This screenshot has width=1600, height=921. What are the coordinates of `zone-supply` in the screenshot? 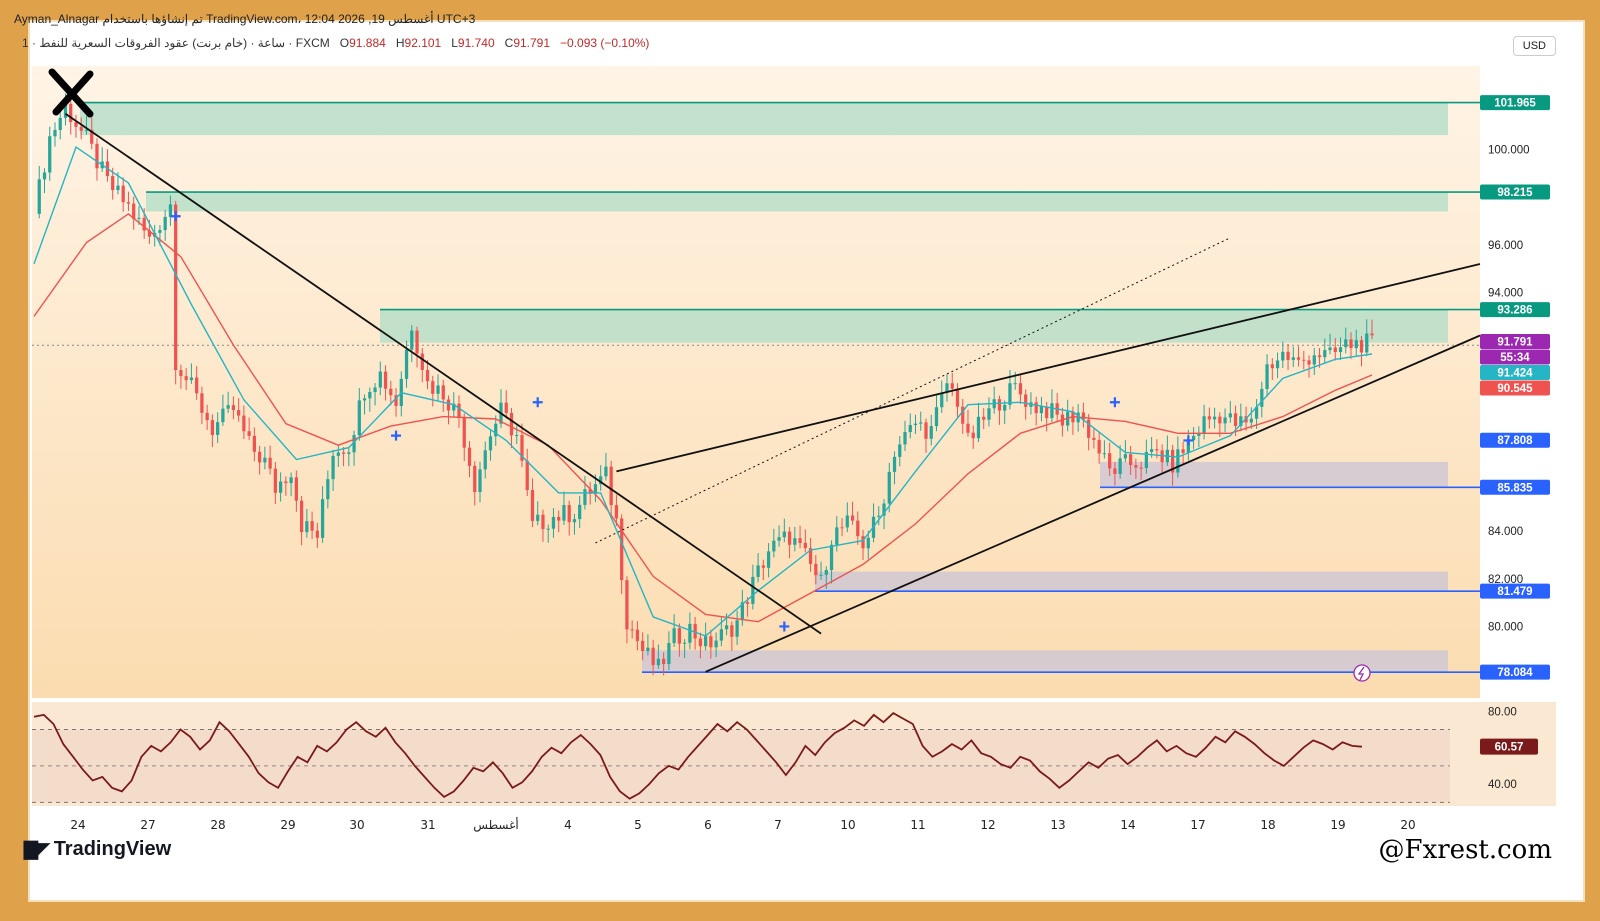 It's located at (764, 119).